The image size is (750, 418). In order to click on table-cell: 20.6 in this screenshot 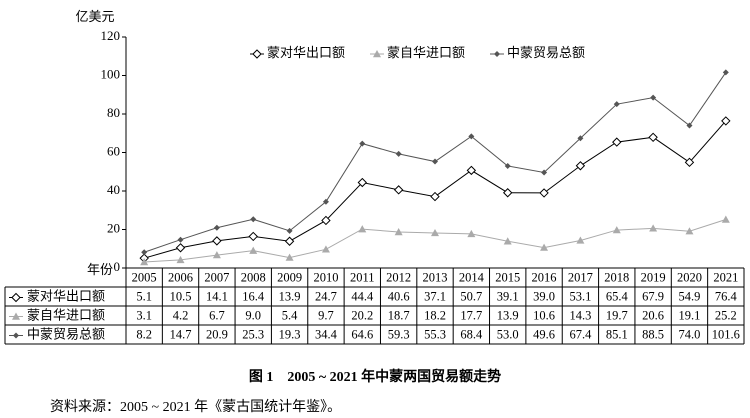, I will do `click(653, 315)`.